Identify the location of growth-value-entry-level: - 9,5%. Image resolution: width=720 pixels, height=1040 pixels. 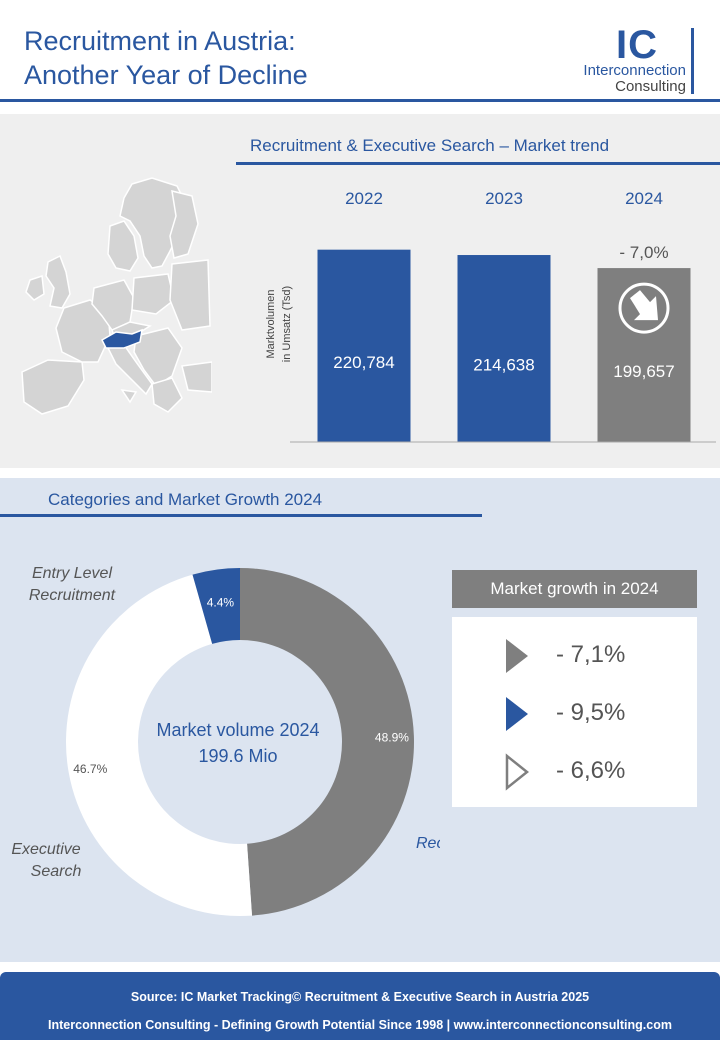
(591, 712).